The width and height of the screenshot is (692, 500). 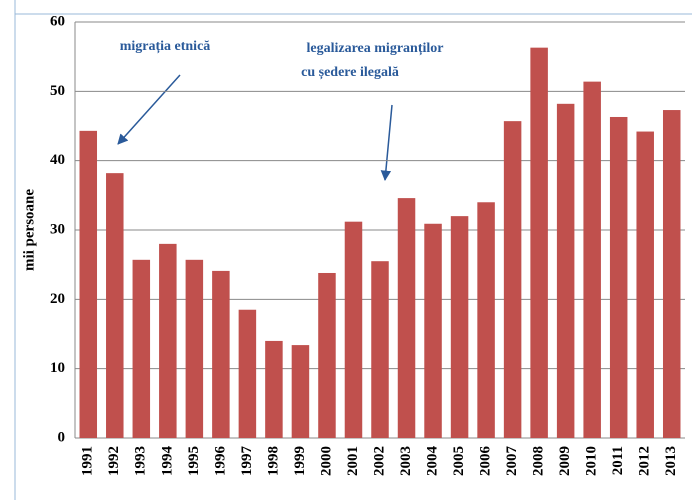 I want to click on x-tick-label: 1991, so click(x=88, y=461).